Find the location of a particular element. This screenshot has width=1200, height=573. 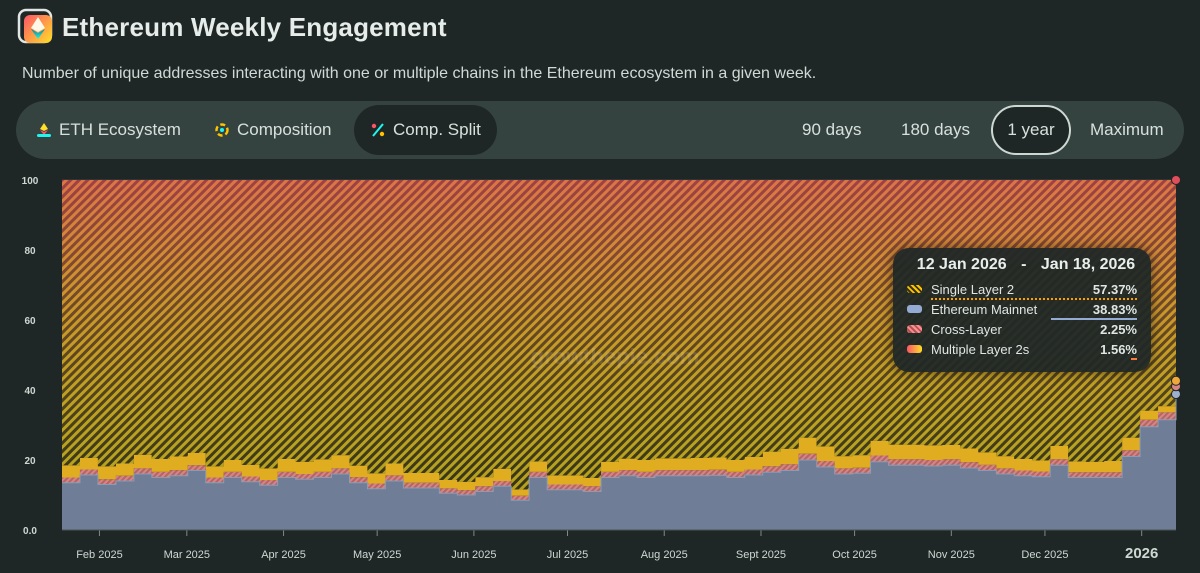

range-180-days-button: 180 days is located at coordinates (935, 129).